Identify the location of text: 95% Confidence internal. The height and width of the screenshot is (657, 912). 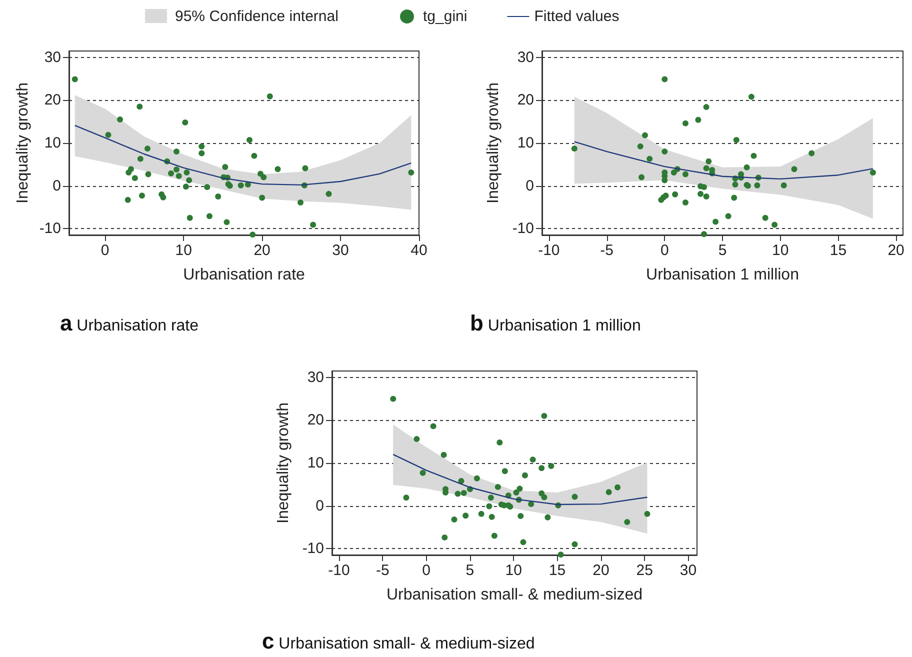
(256, 16).